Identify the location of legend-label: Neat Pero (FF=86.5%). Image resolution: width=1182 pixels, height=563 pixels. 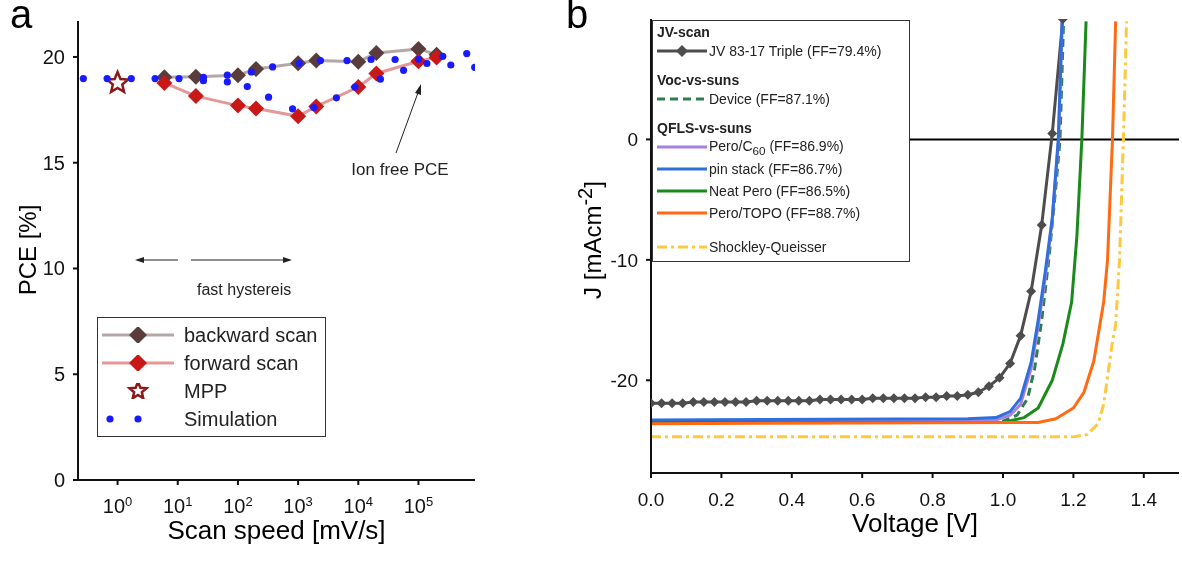
(780, 191).